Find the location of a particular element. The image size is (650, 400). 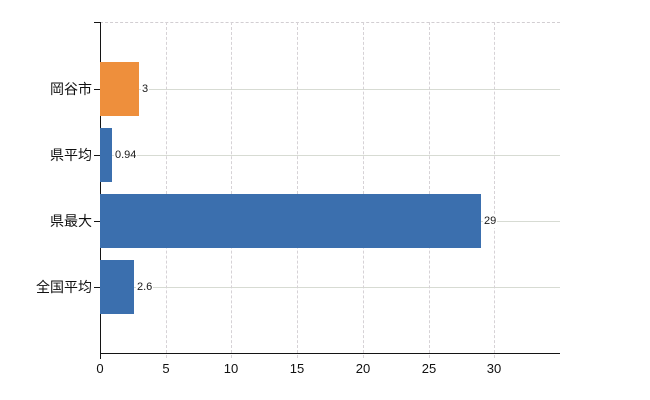

x-axis-tick-label: 10 is located at coordinates (231, 368).